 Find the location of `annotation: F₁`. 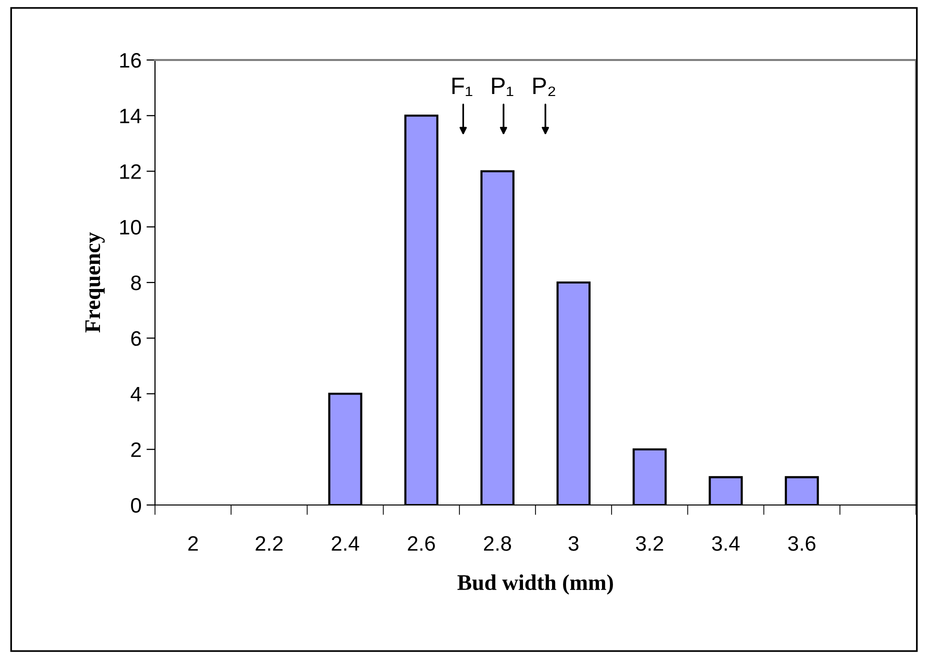

annotation: F₁ is located at coordinates (462, 87).